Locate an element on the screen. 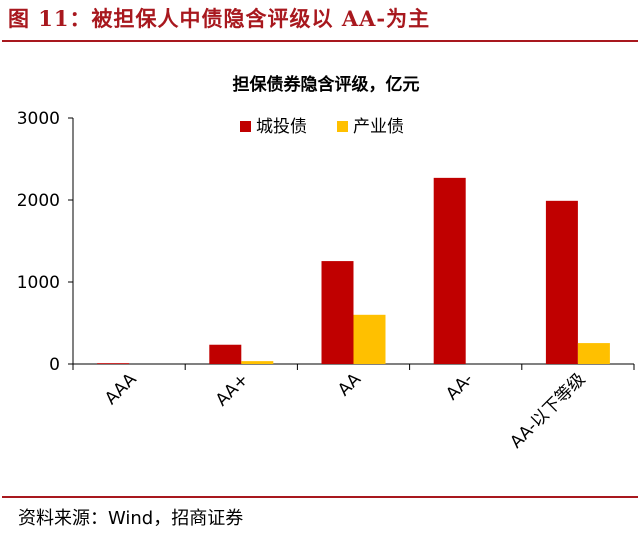 The height and width of the screenshot is (539, 640). legend: 城投债 产业债 is located at coordinates (322, 127).